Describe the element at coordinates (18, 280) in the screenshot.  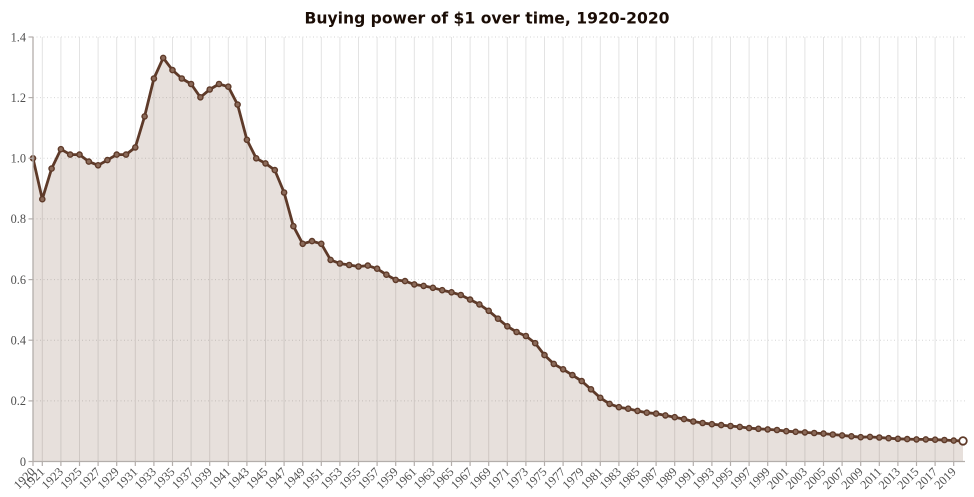
I see `y-tick-label: 0.6` at that location.